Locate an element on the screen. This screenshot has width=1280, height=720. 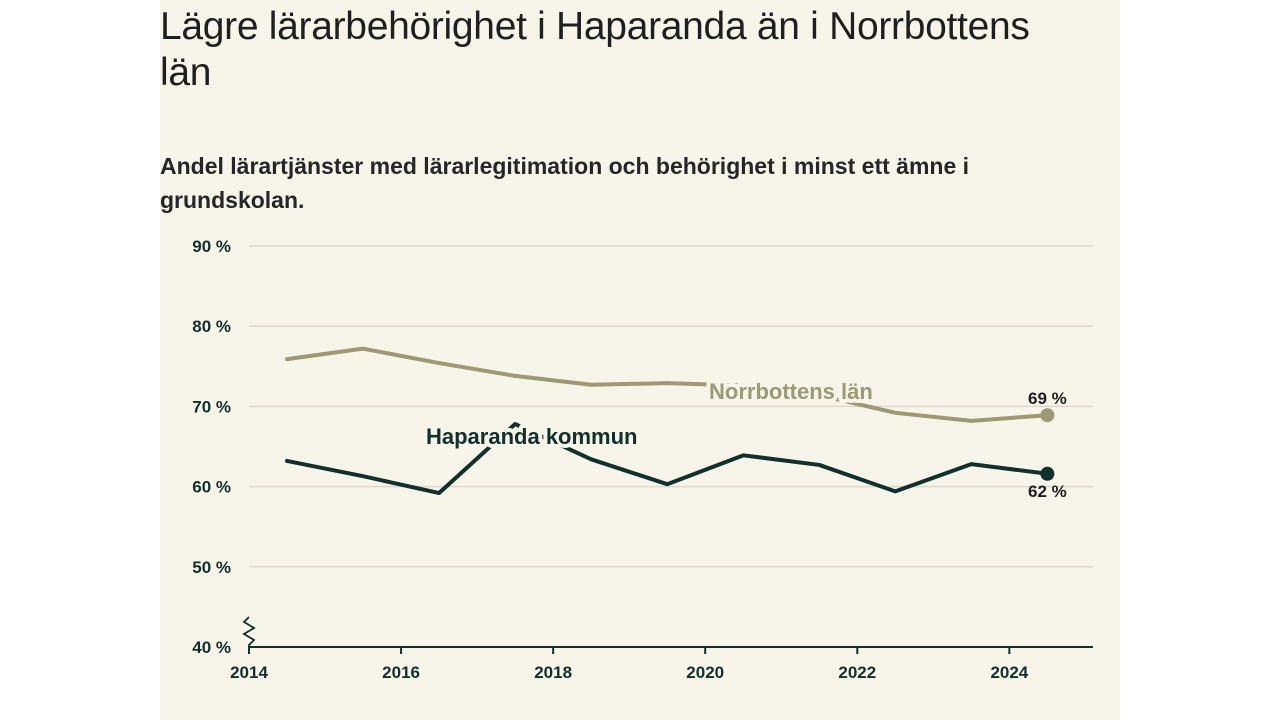
series-label-halo-1: Haparanda kommun is located at coordinates (532, 436).